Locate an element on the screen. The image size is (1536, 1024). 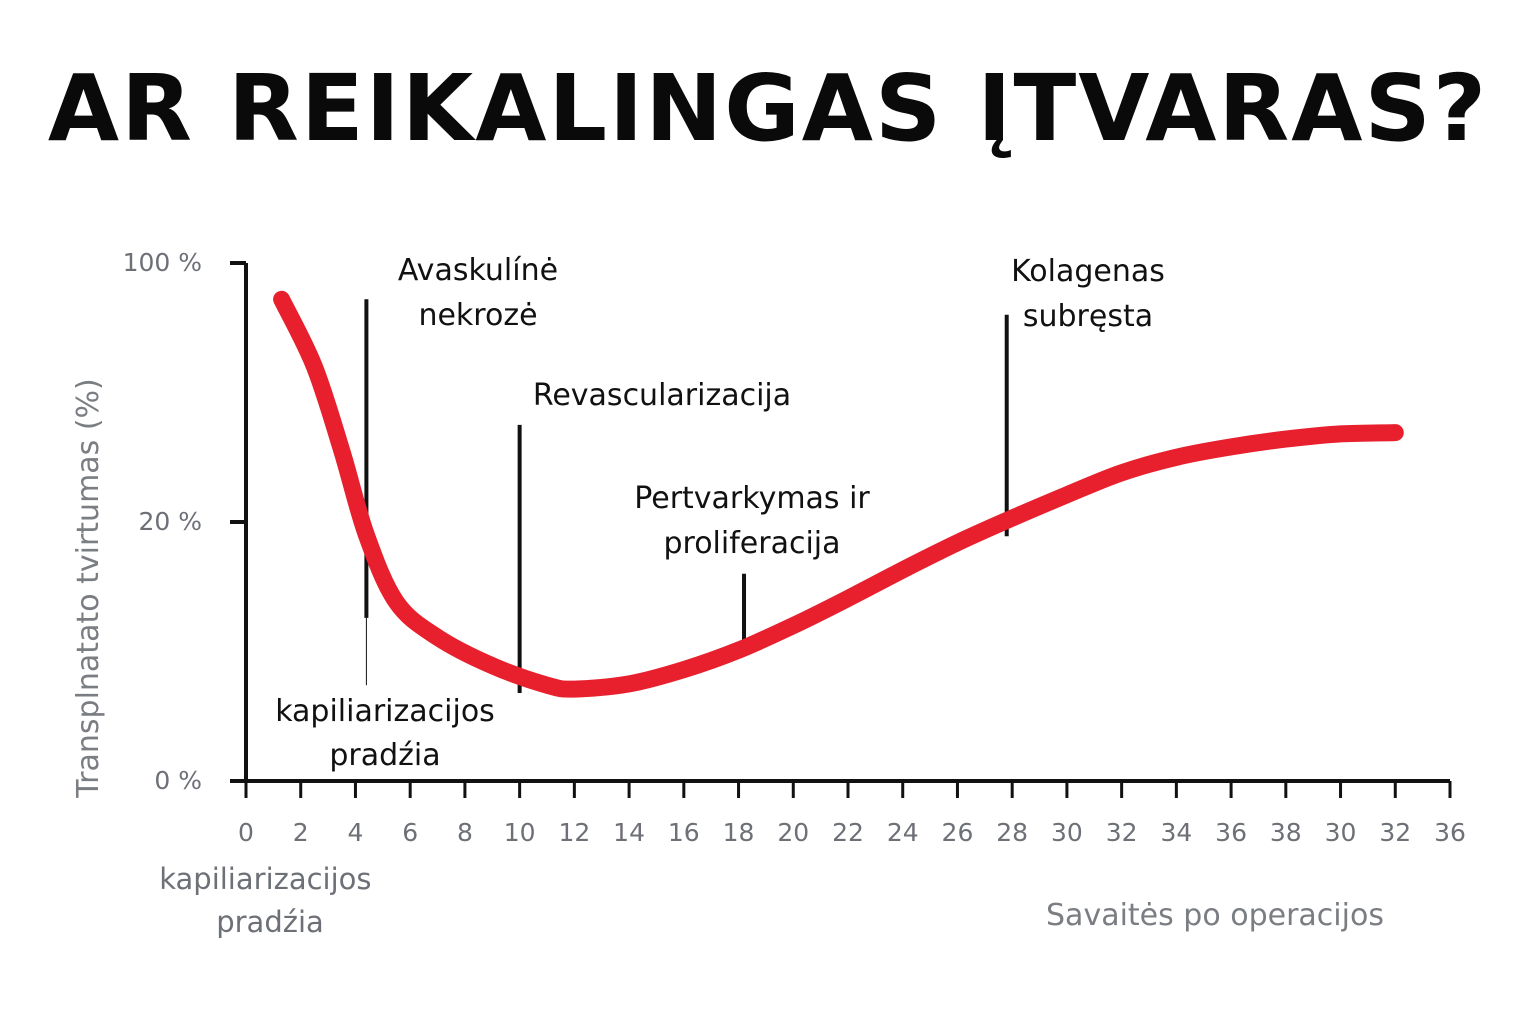
x-tick-label: 6 is located at coordinates (410, 832).